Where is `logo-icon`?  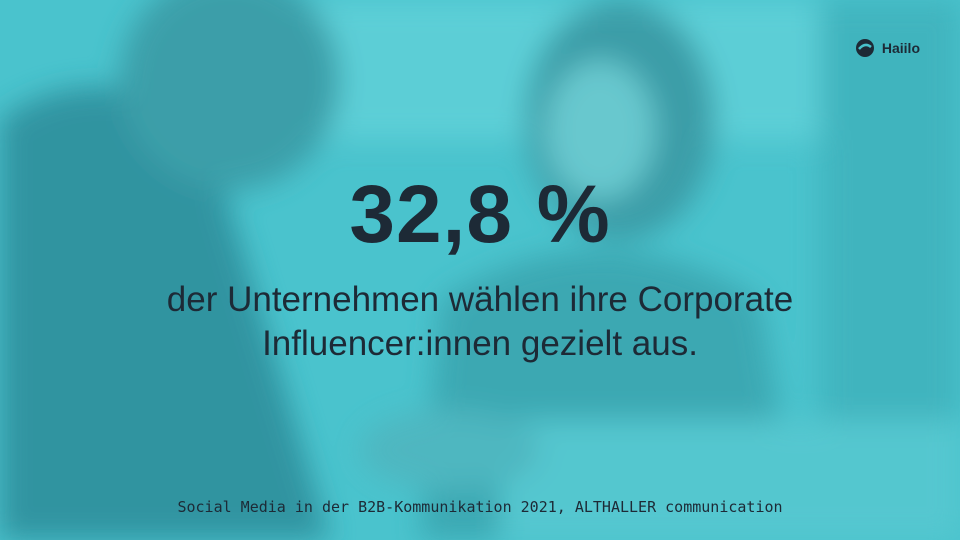
logo-icon is located at coordinates (864, 48).